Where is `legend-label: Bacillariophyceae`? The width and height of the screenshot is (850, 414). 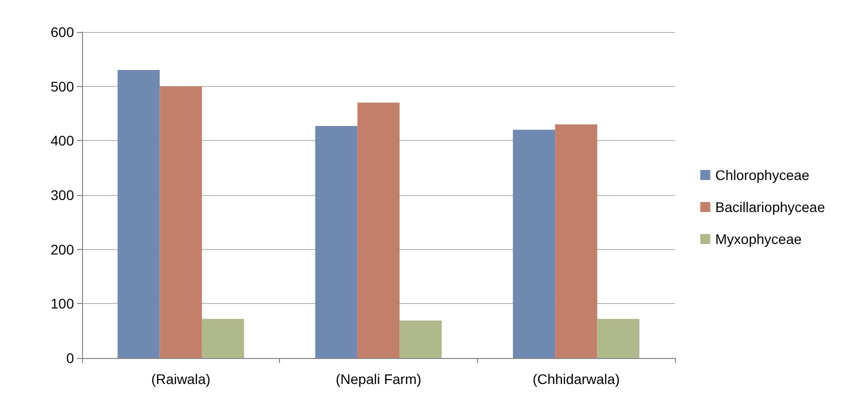
legend-label: Bacillariophyceae is located at coordinates (770, 207).